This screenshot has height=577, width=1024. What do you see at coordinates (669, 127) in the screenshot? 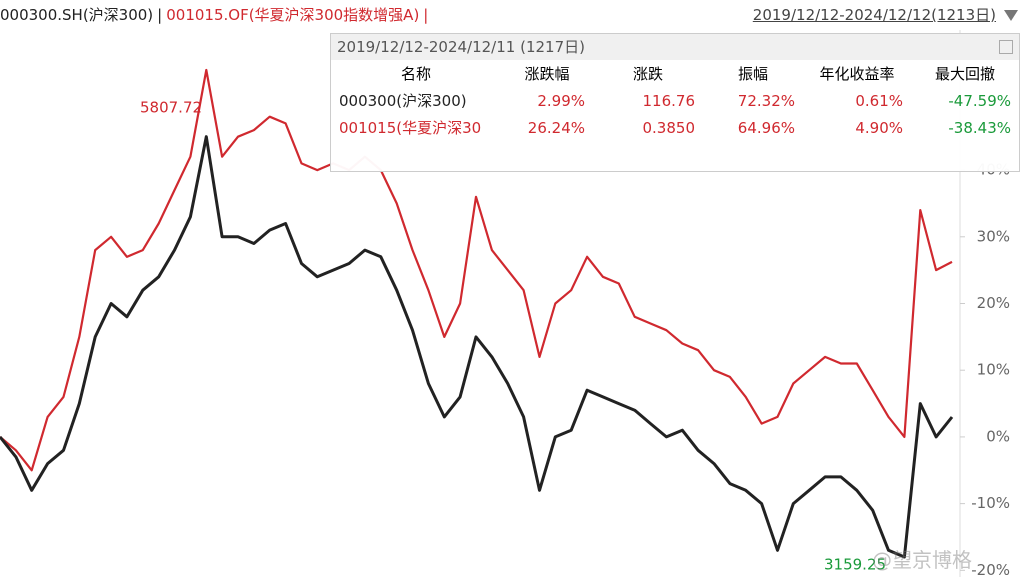
I see `stat-cell: 0.3850` at bounding box center [669, 127].